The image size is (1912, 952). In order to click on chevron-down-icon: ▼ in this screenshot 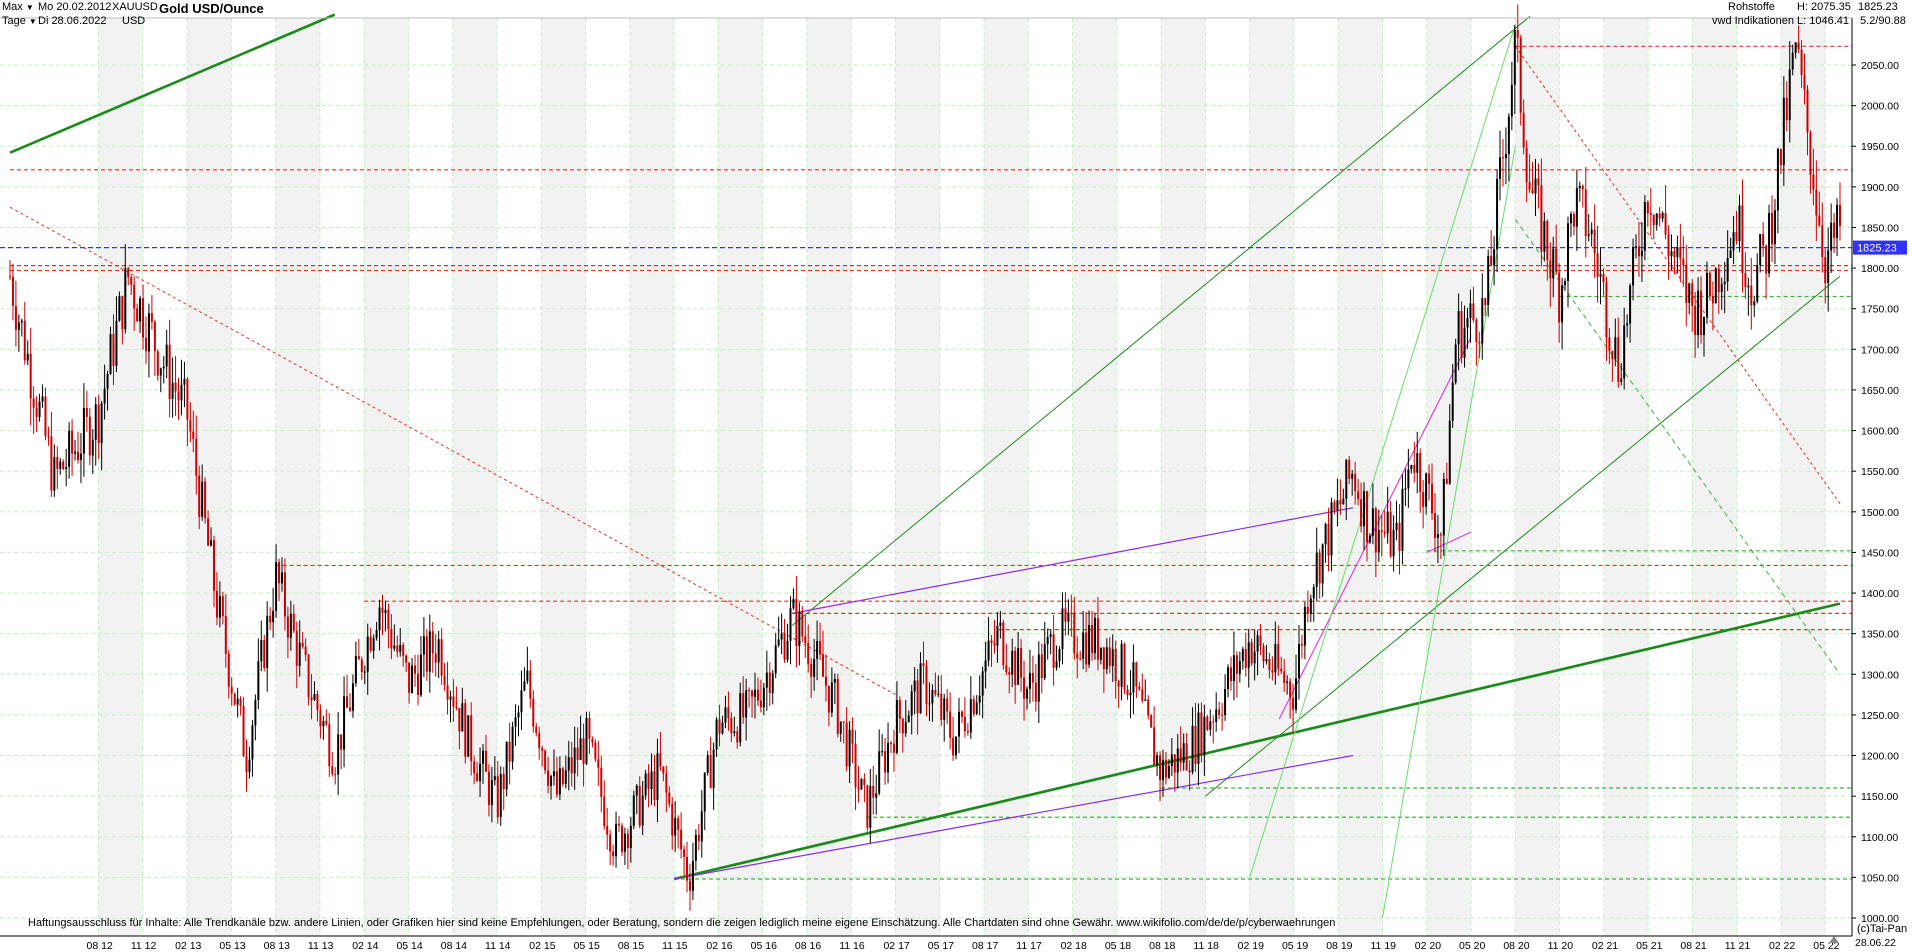, I will do `click(29, 7)`.